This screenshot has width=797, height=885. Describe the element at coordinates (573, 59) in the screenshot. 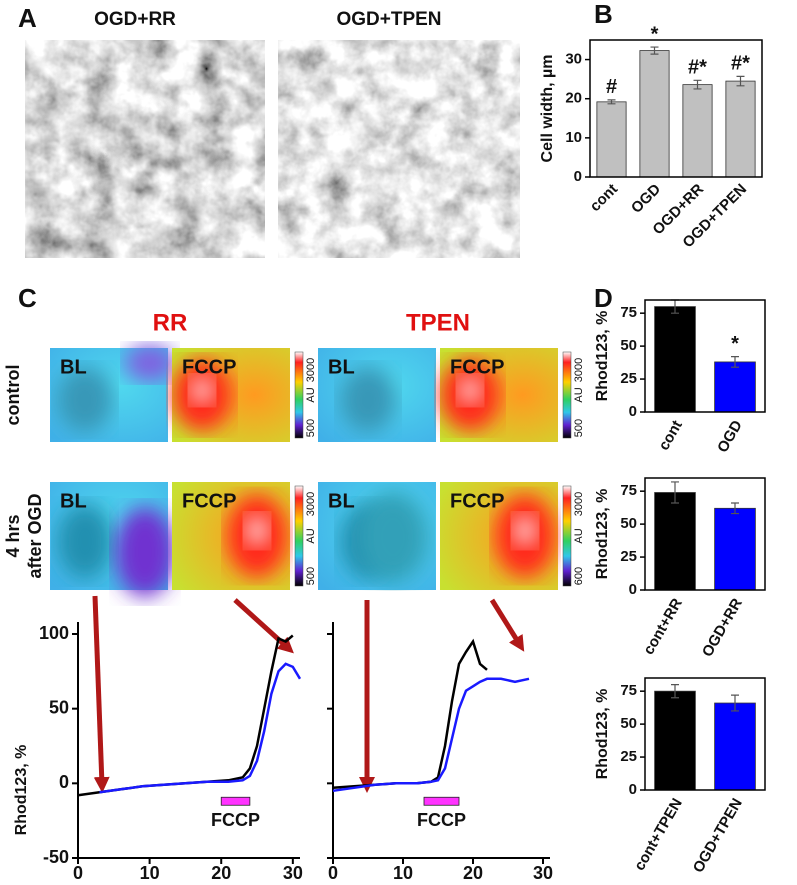

I see `y-tick-label: 30` at that location.